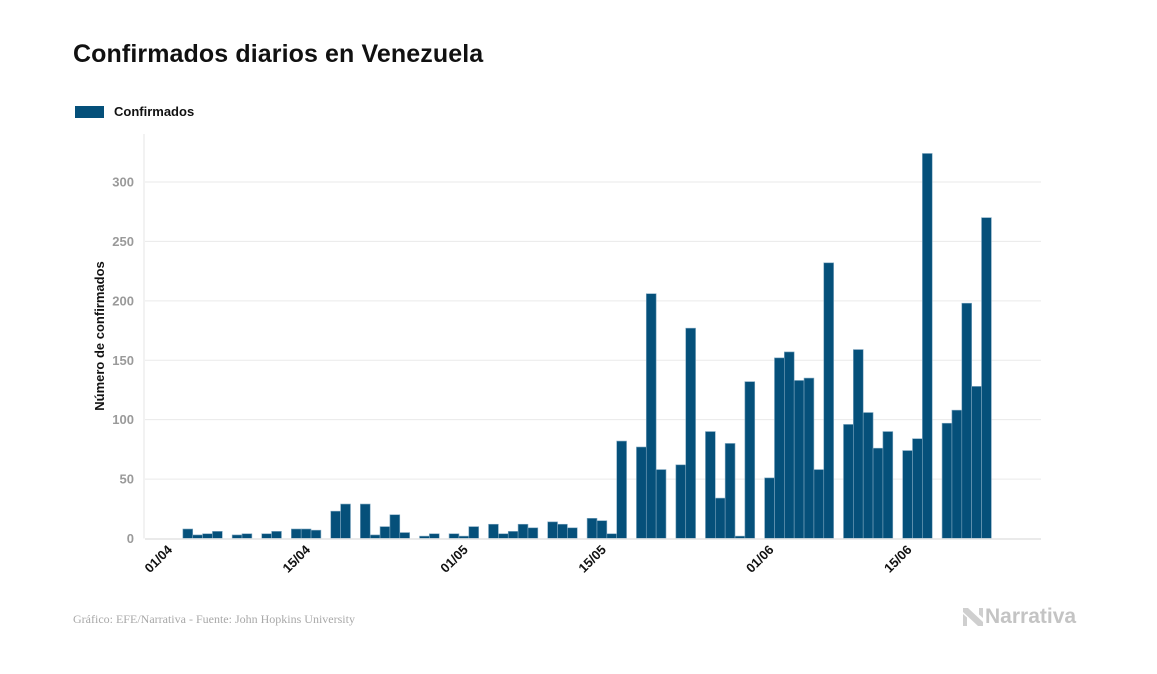 This screenshot has width=1157, height=674. Describe the element at coordinates (898, 559) in the screenshot. I see `x-tick-label: 15/06` at that location.